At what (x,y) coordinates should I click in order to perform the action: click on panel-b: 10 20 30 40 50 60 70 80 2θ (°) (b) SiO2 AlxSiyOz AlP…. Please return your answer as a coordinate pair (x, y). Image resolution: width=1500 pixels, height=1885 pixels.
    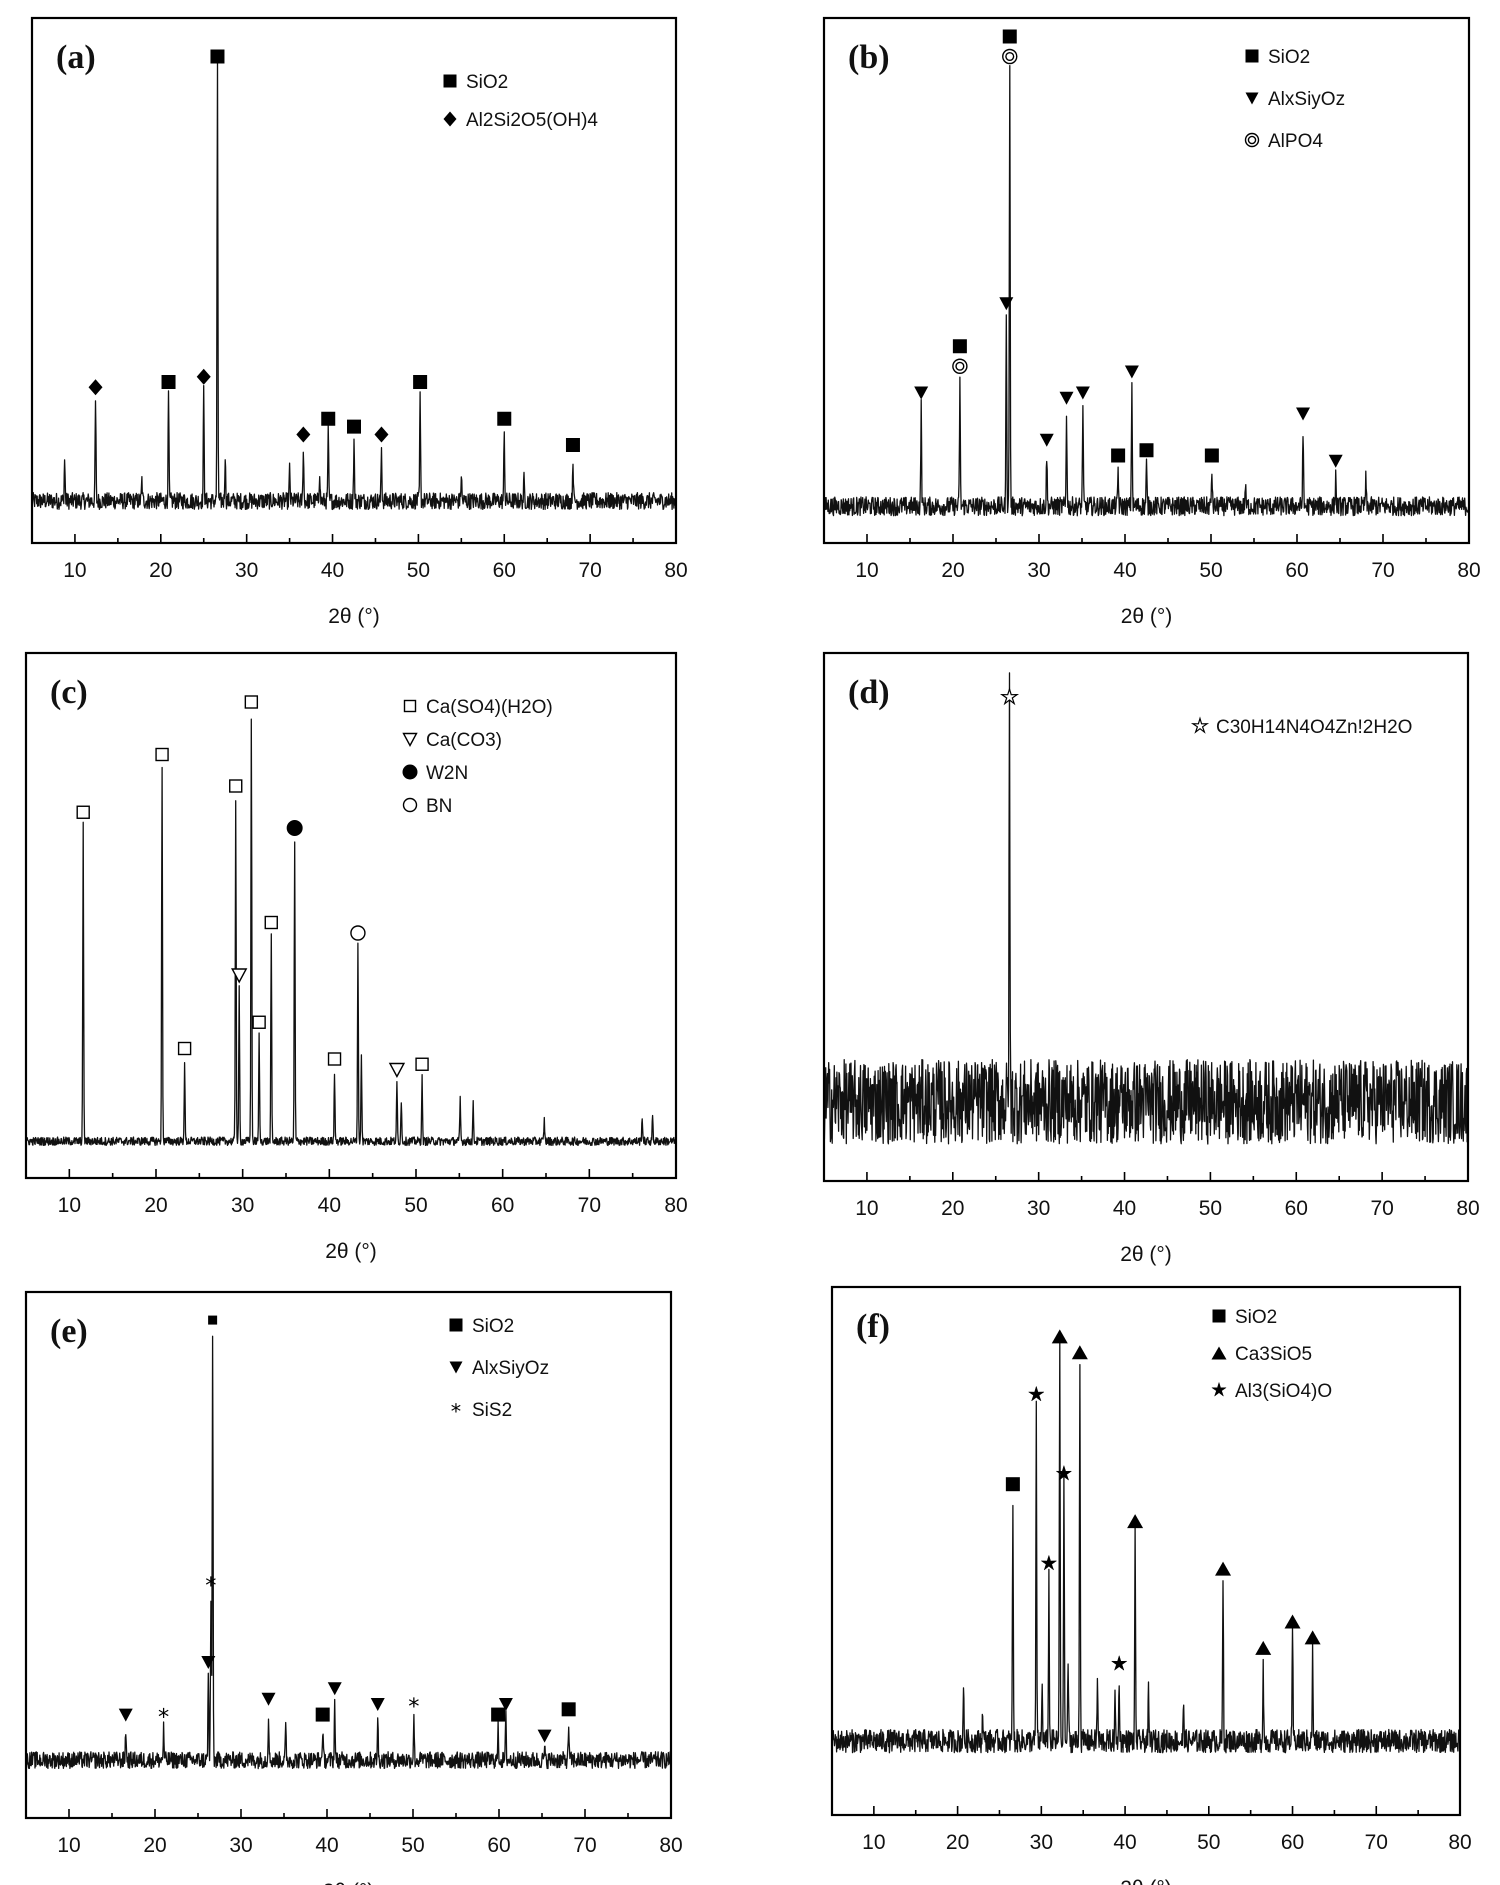
    Looking at the image, I should click on (1151, 322).